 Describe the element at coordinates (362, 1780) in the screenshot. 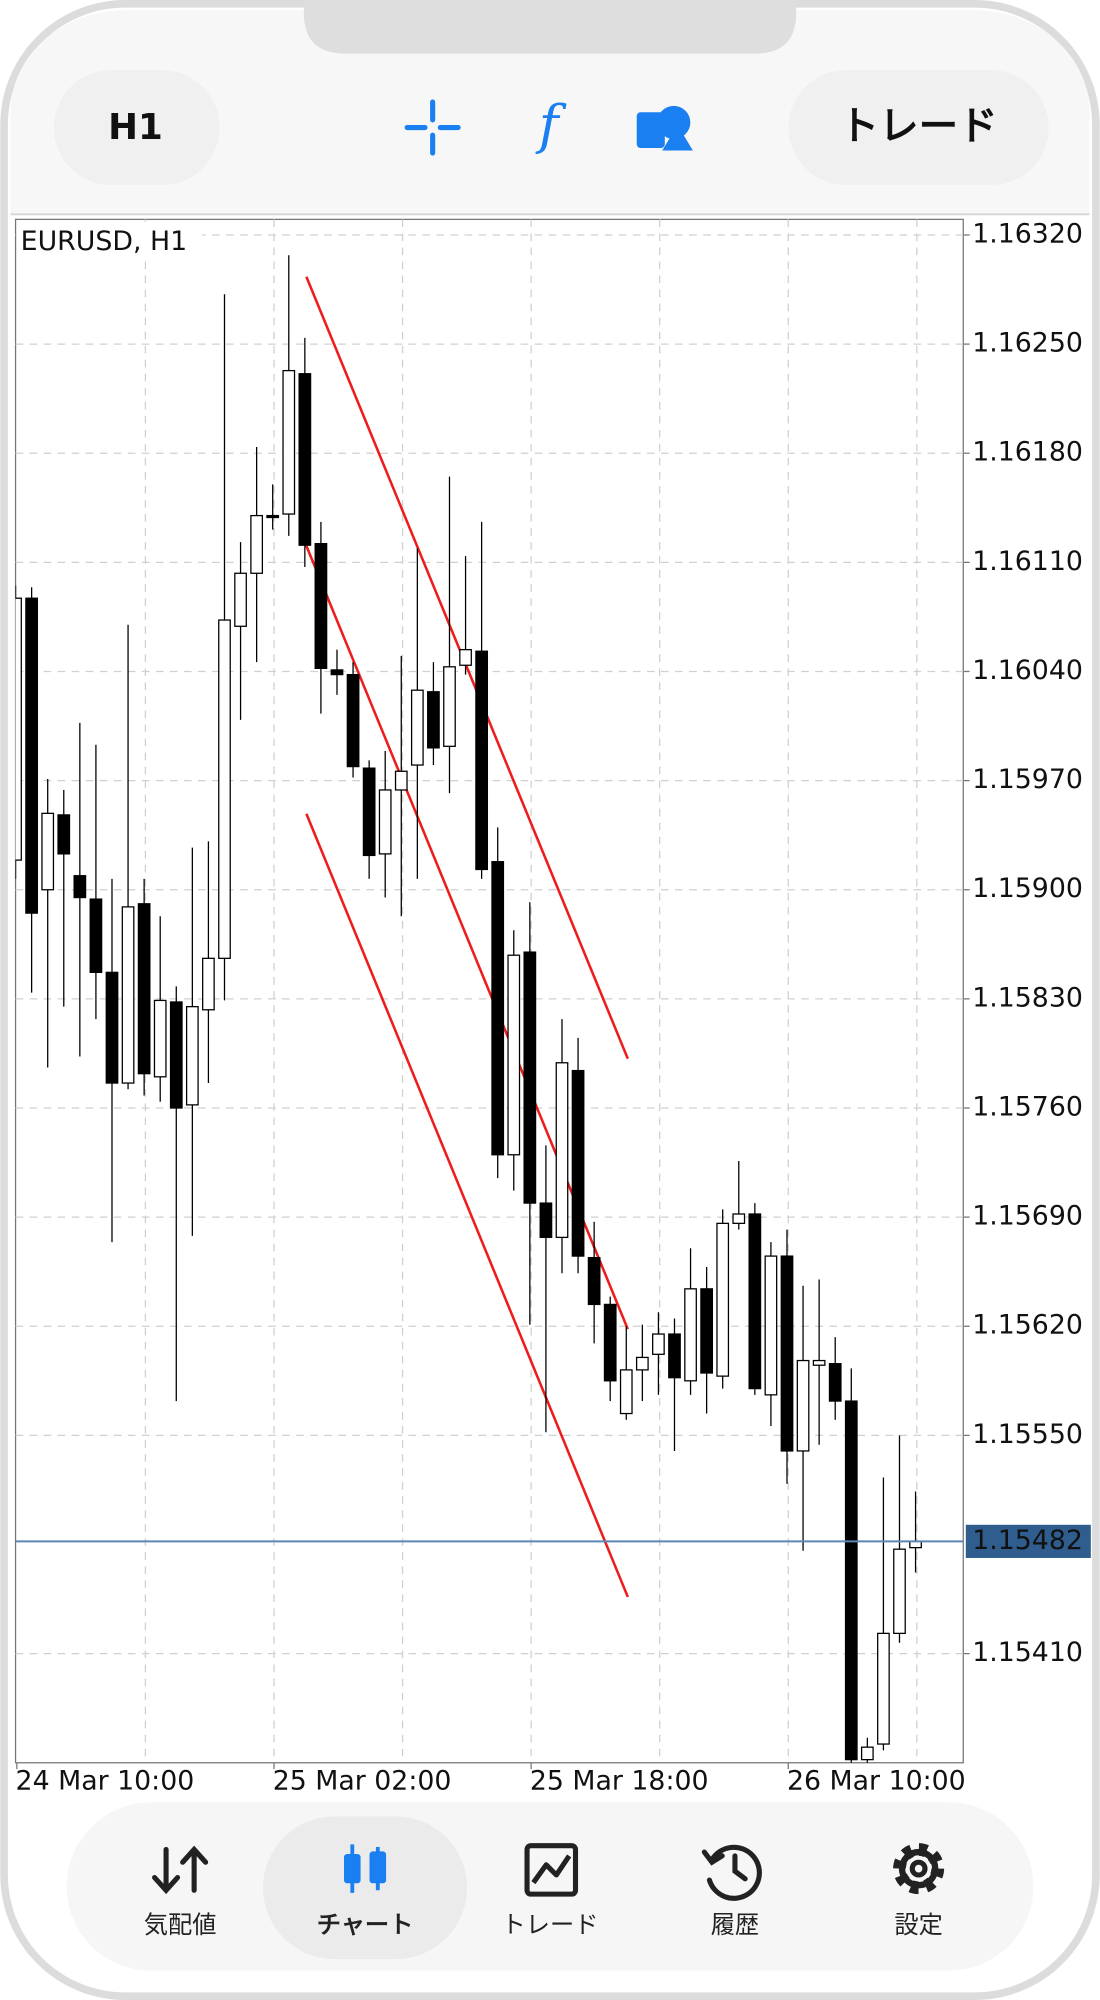

I see `x-tick-label: 25 Mar 02:00` at that location.